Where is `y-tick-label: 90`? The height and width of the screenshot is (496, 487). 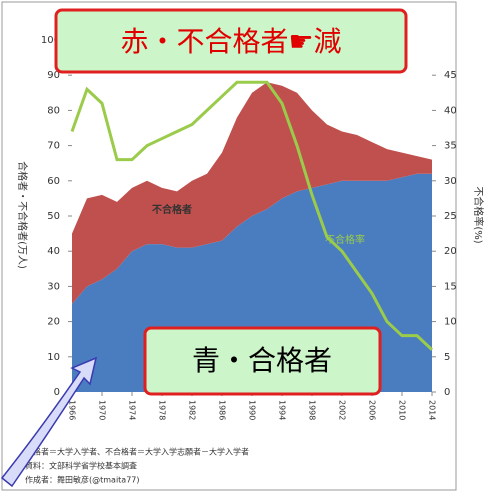
y-tick-label: 90 is located at coordinates (53, 75).